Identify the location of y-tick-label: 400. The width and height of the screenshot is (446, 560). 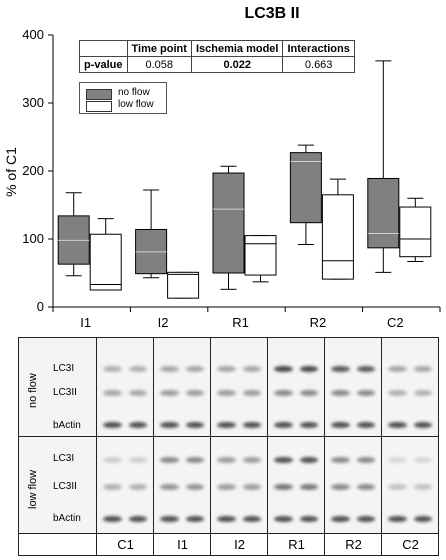
(33, 34).